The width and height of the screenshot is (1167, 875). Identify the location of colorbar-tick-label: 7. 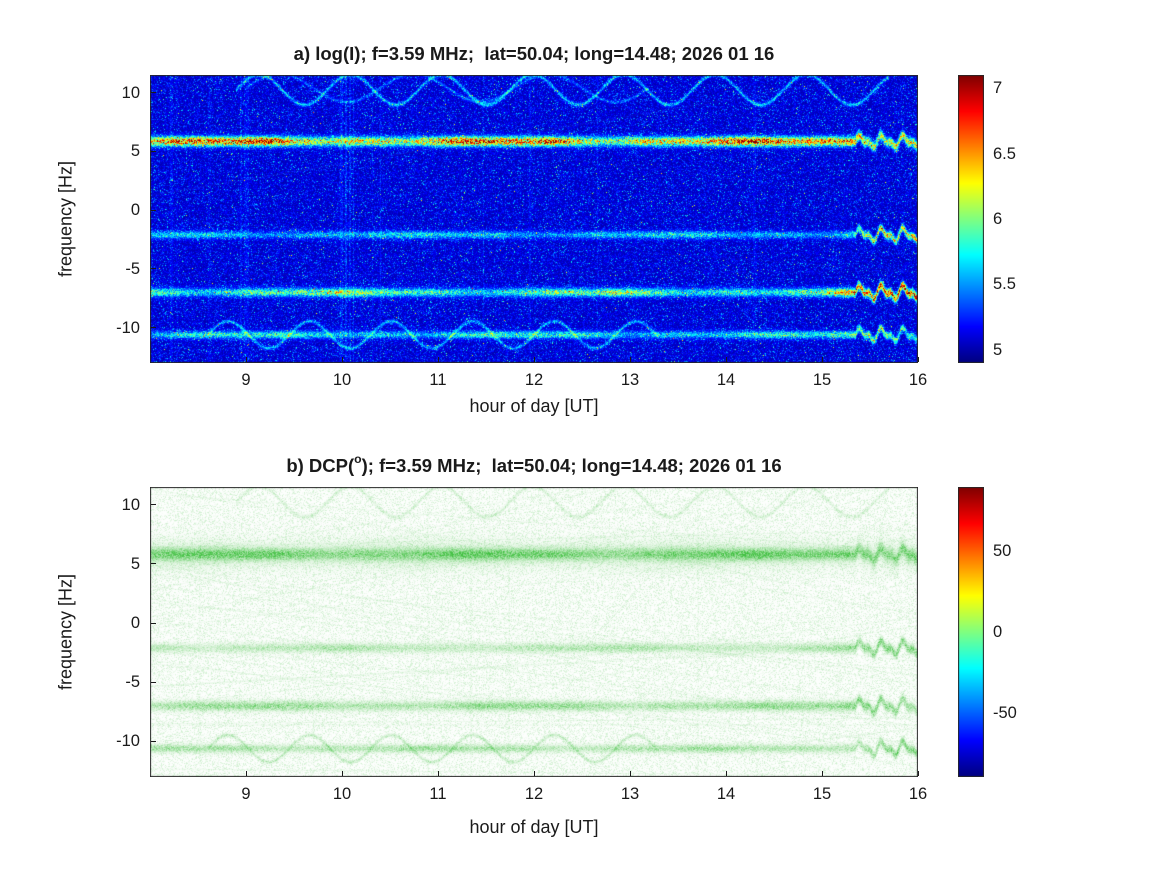
(998, 88).